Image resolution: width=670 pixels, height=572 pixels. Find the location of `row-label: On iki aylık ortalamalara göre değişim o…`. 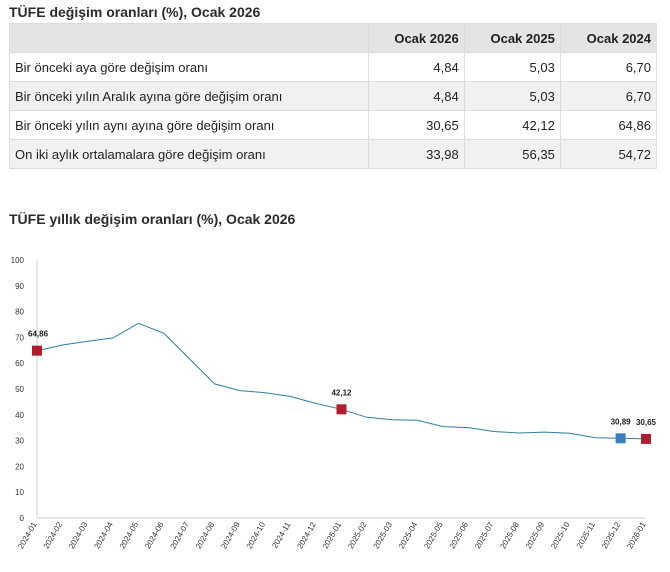

row-label: On iki aylık ortalamalara göre değişim o… is located at coordinates (189, 154).